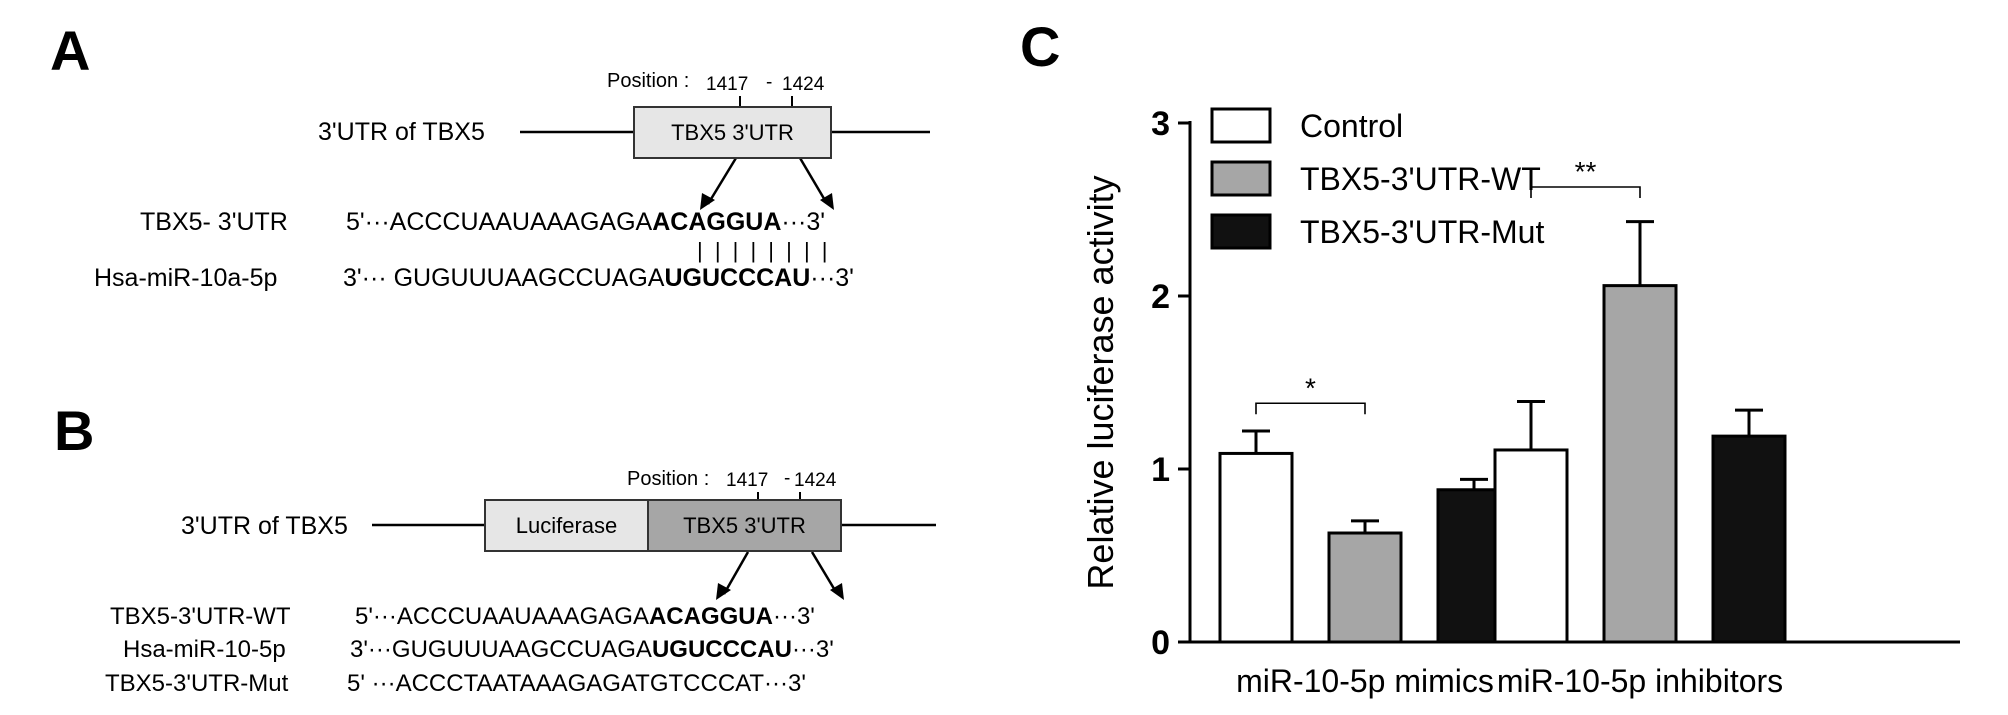 The image size is (2008, 715). I want to click on panel-b-utr-label: 3'UTR of TBX5, so click(264, 526).